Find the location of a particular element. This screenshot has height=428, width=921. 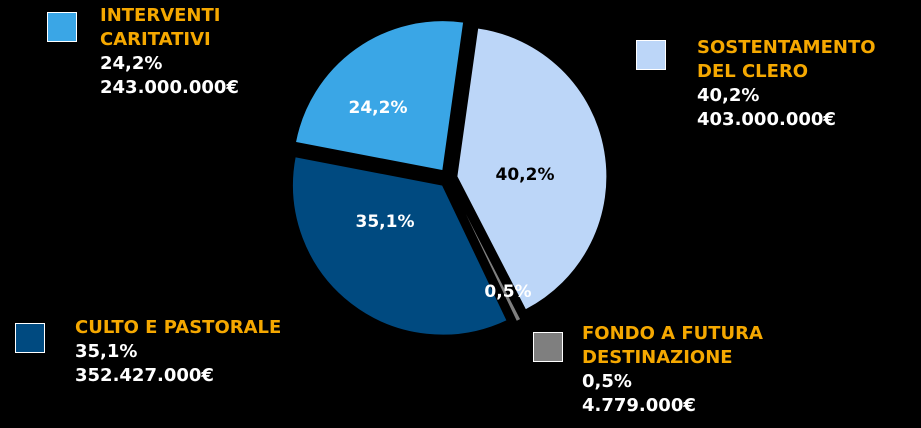

legend-percent: 24,2% is located at coordinates (131, 63).